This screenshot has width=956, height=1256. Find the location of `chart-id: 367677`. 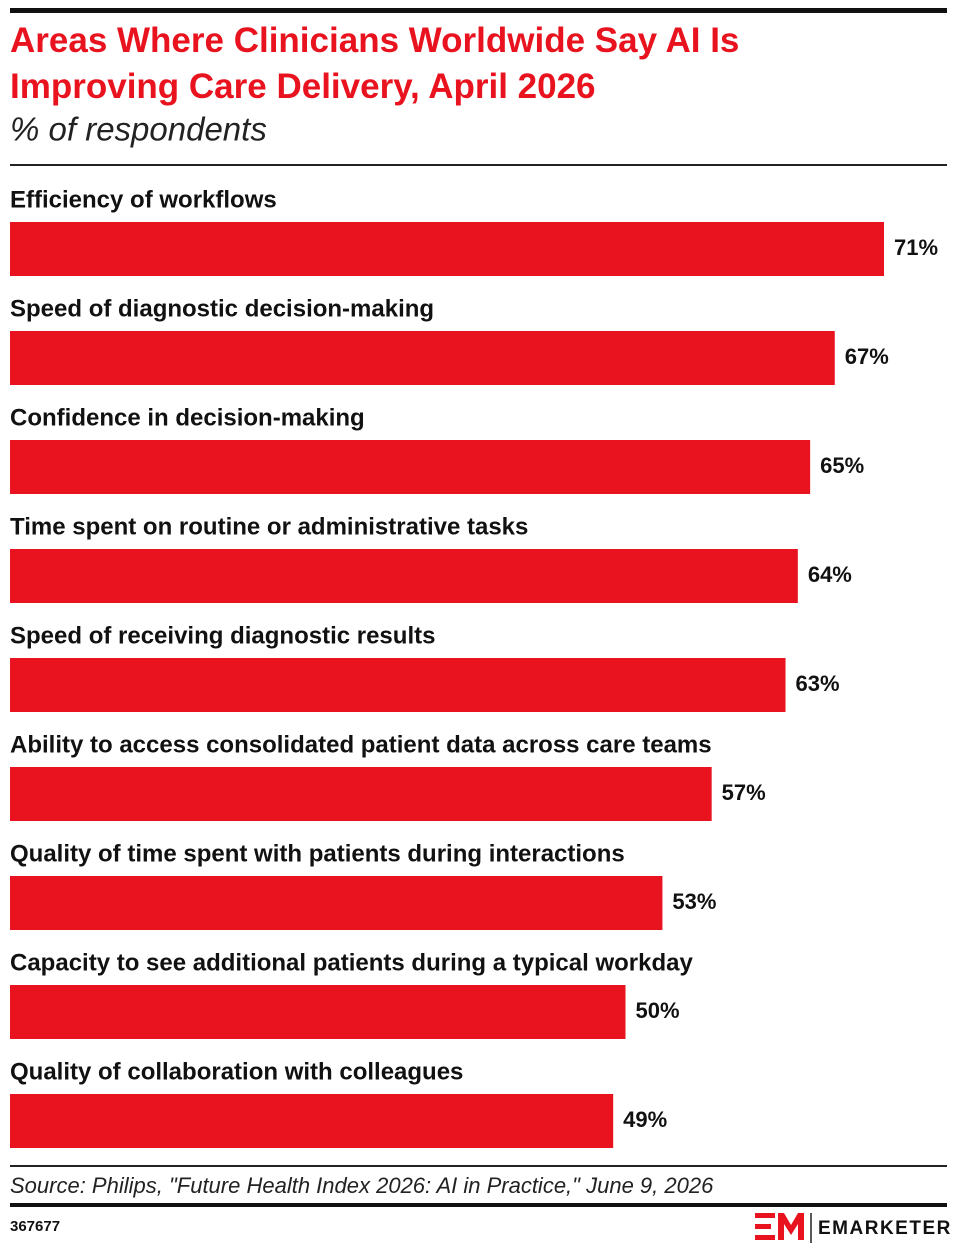

chart-id: 367677 is located at coordinates (35, 1226).